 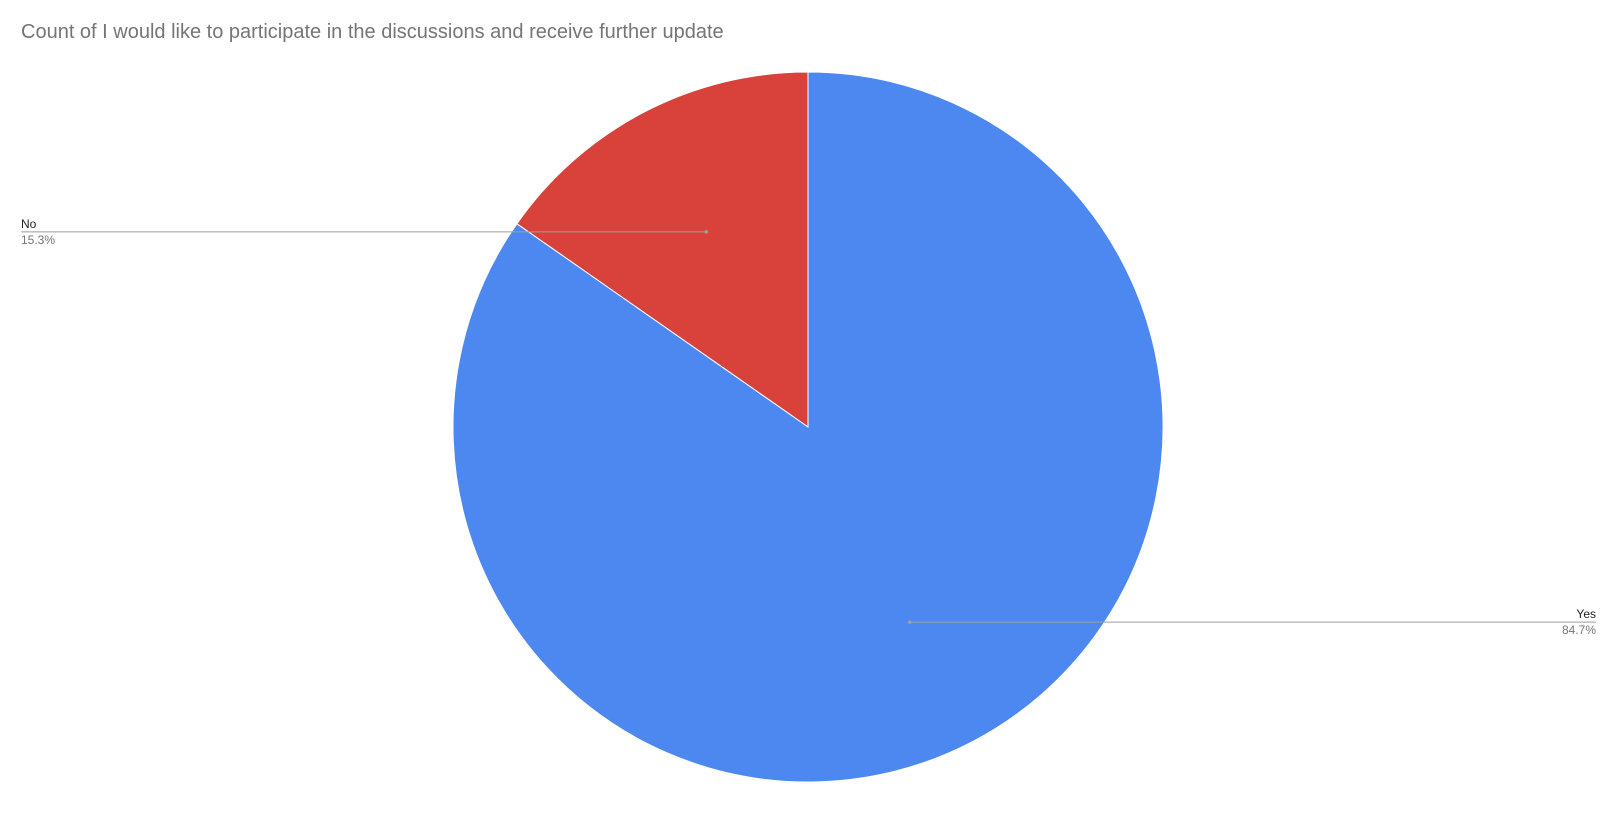 What do you see at coordinates (29, 224) in the screenshot?
I see `slice-label-no: No` at bounding box center [29, 224].